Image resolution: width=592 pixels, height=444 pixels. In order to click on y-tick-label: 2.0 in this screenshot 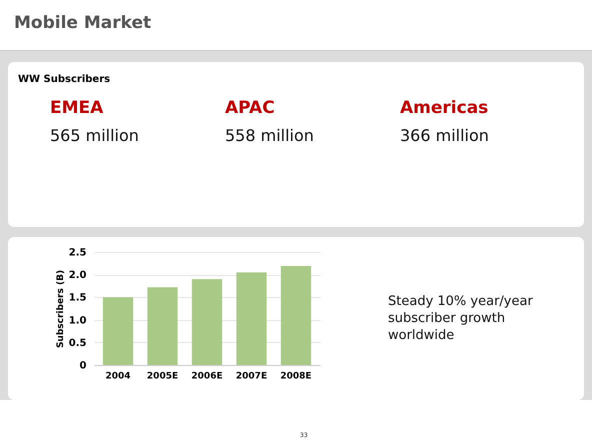, I will do `click(77, 276)`.